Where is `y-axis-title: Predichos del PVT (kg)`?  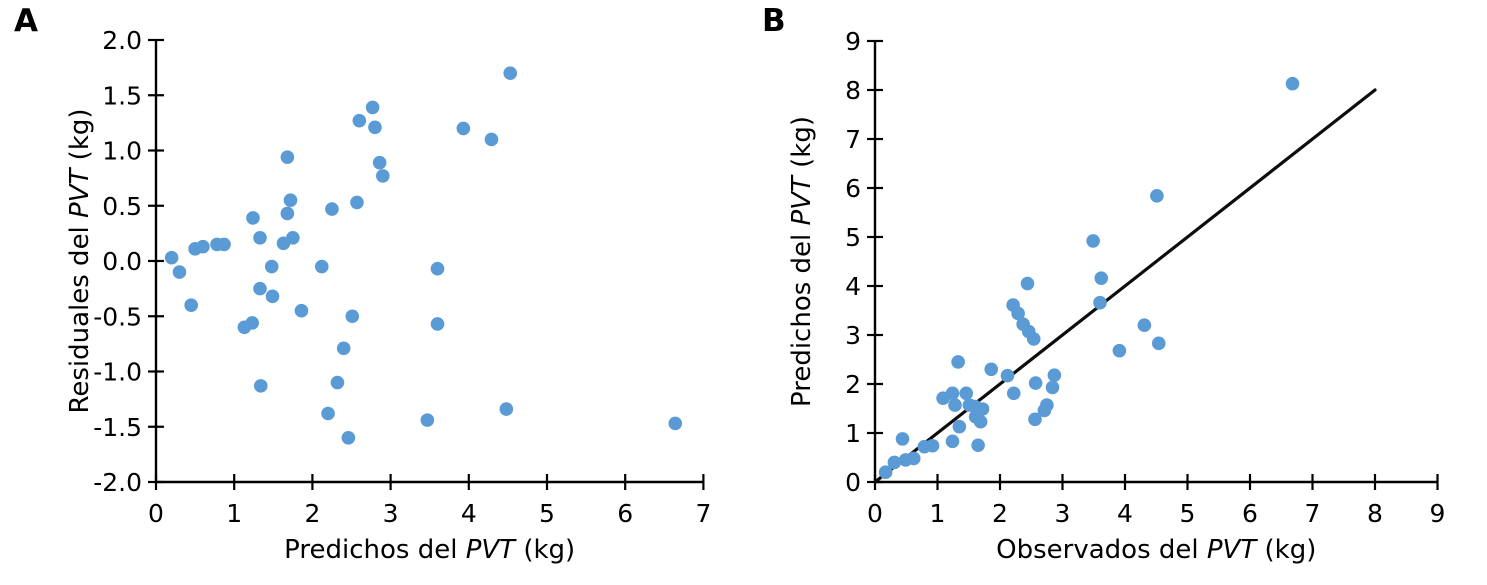 y-axis-title: Predichos del PVT (kg) is located at coordinates (802, 261).